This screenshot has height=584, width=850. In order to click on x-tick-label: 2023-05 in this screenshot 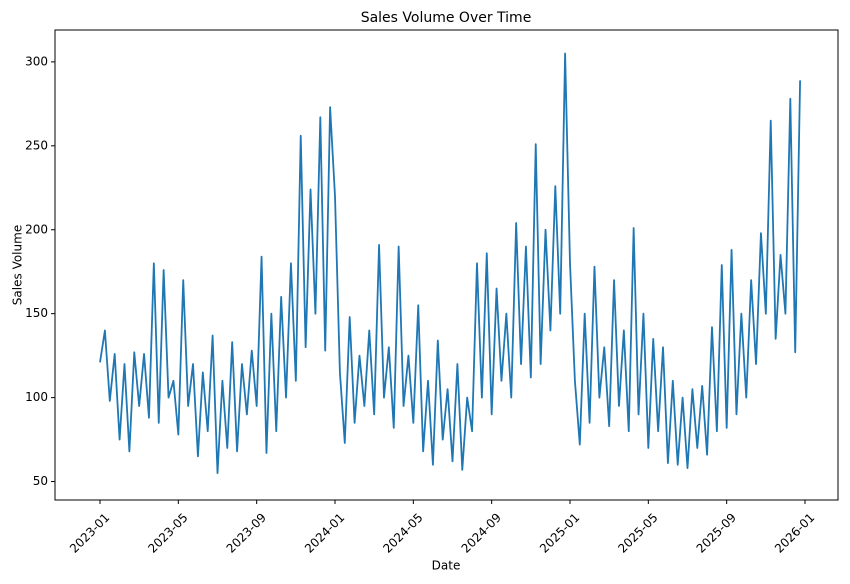, I will do `click(167, 532)`.